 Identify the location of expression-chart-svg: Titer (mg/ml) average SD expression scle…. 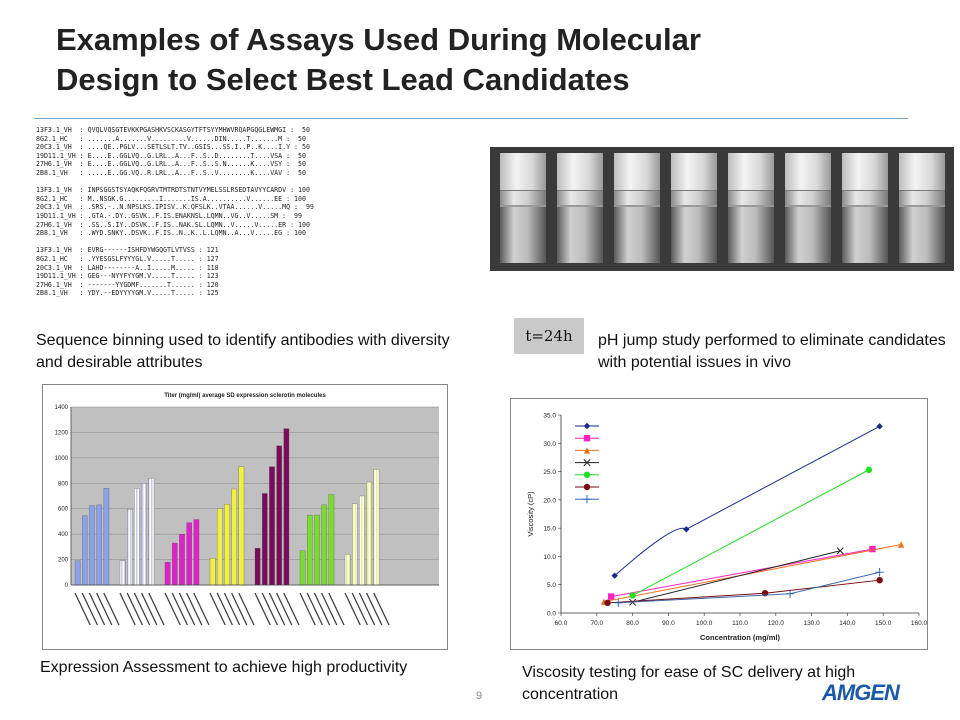
(247, 509).